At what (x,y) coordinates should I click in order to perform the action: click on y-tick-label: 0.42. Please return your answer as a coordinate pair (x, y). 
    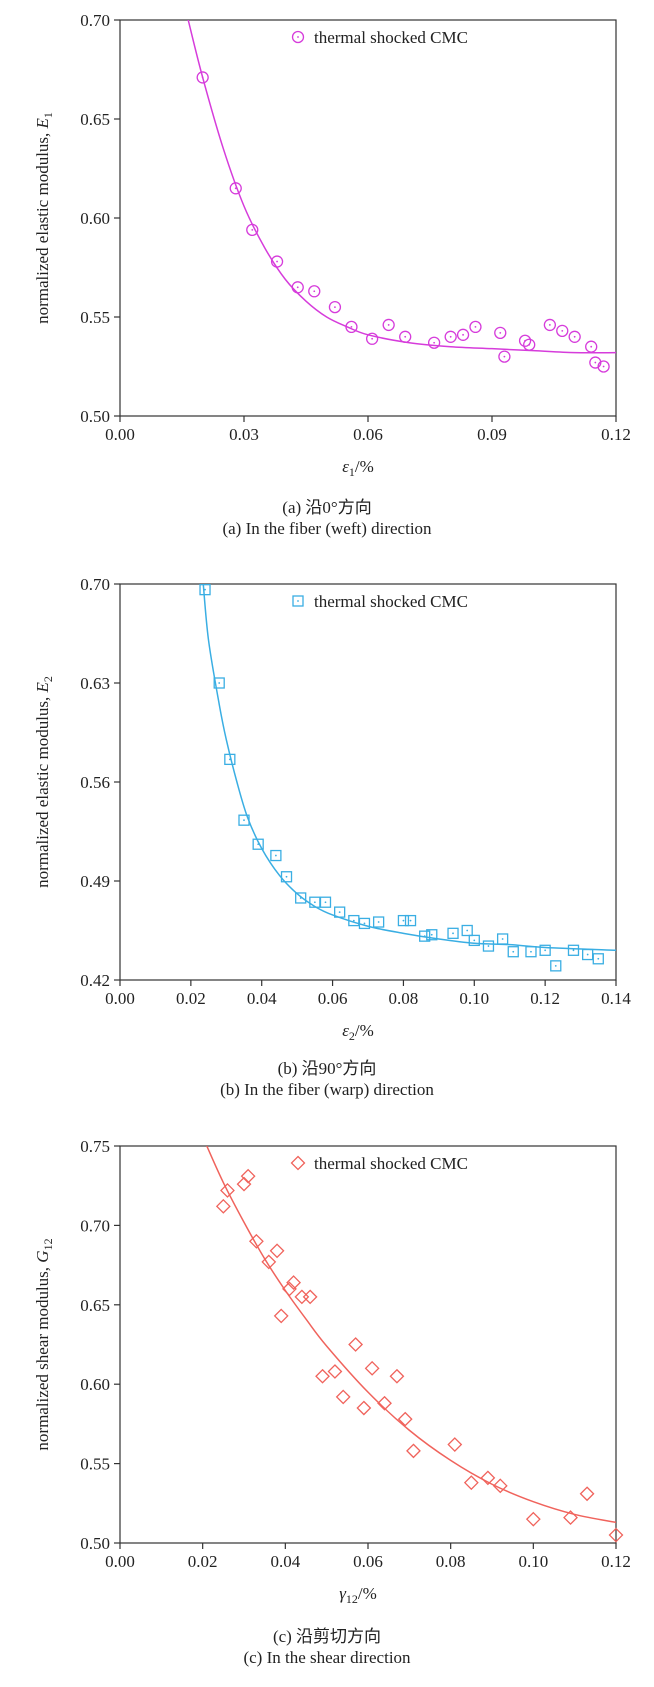
    Looking at the image, I should click on (95, 980).